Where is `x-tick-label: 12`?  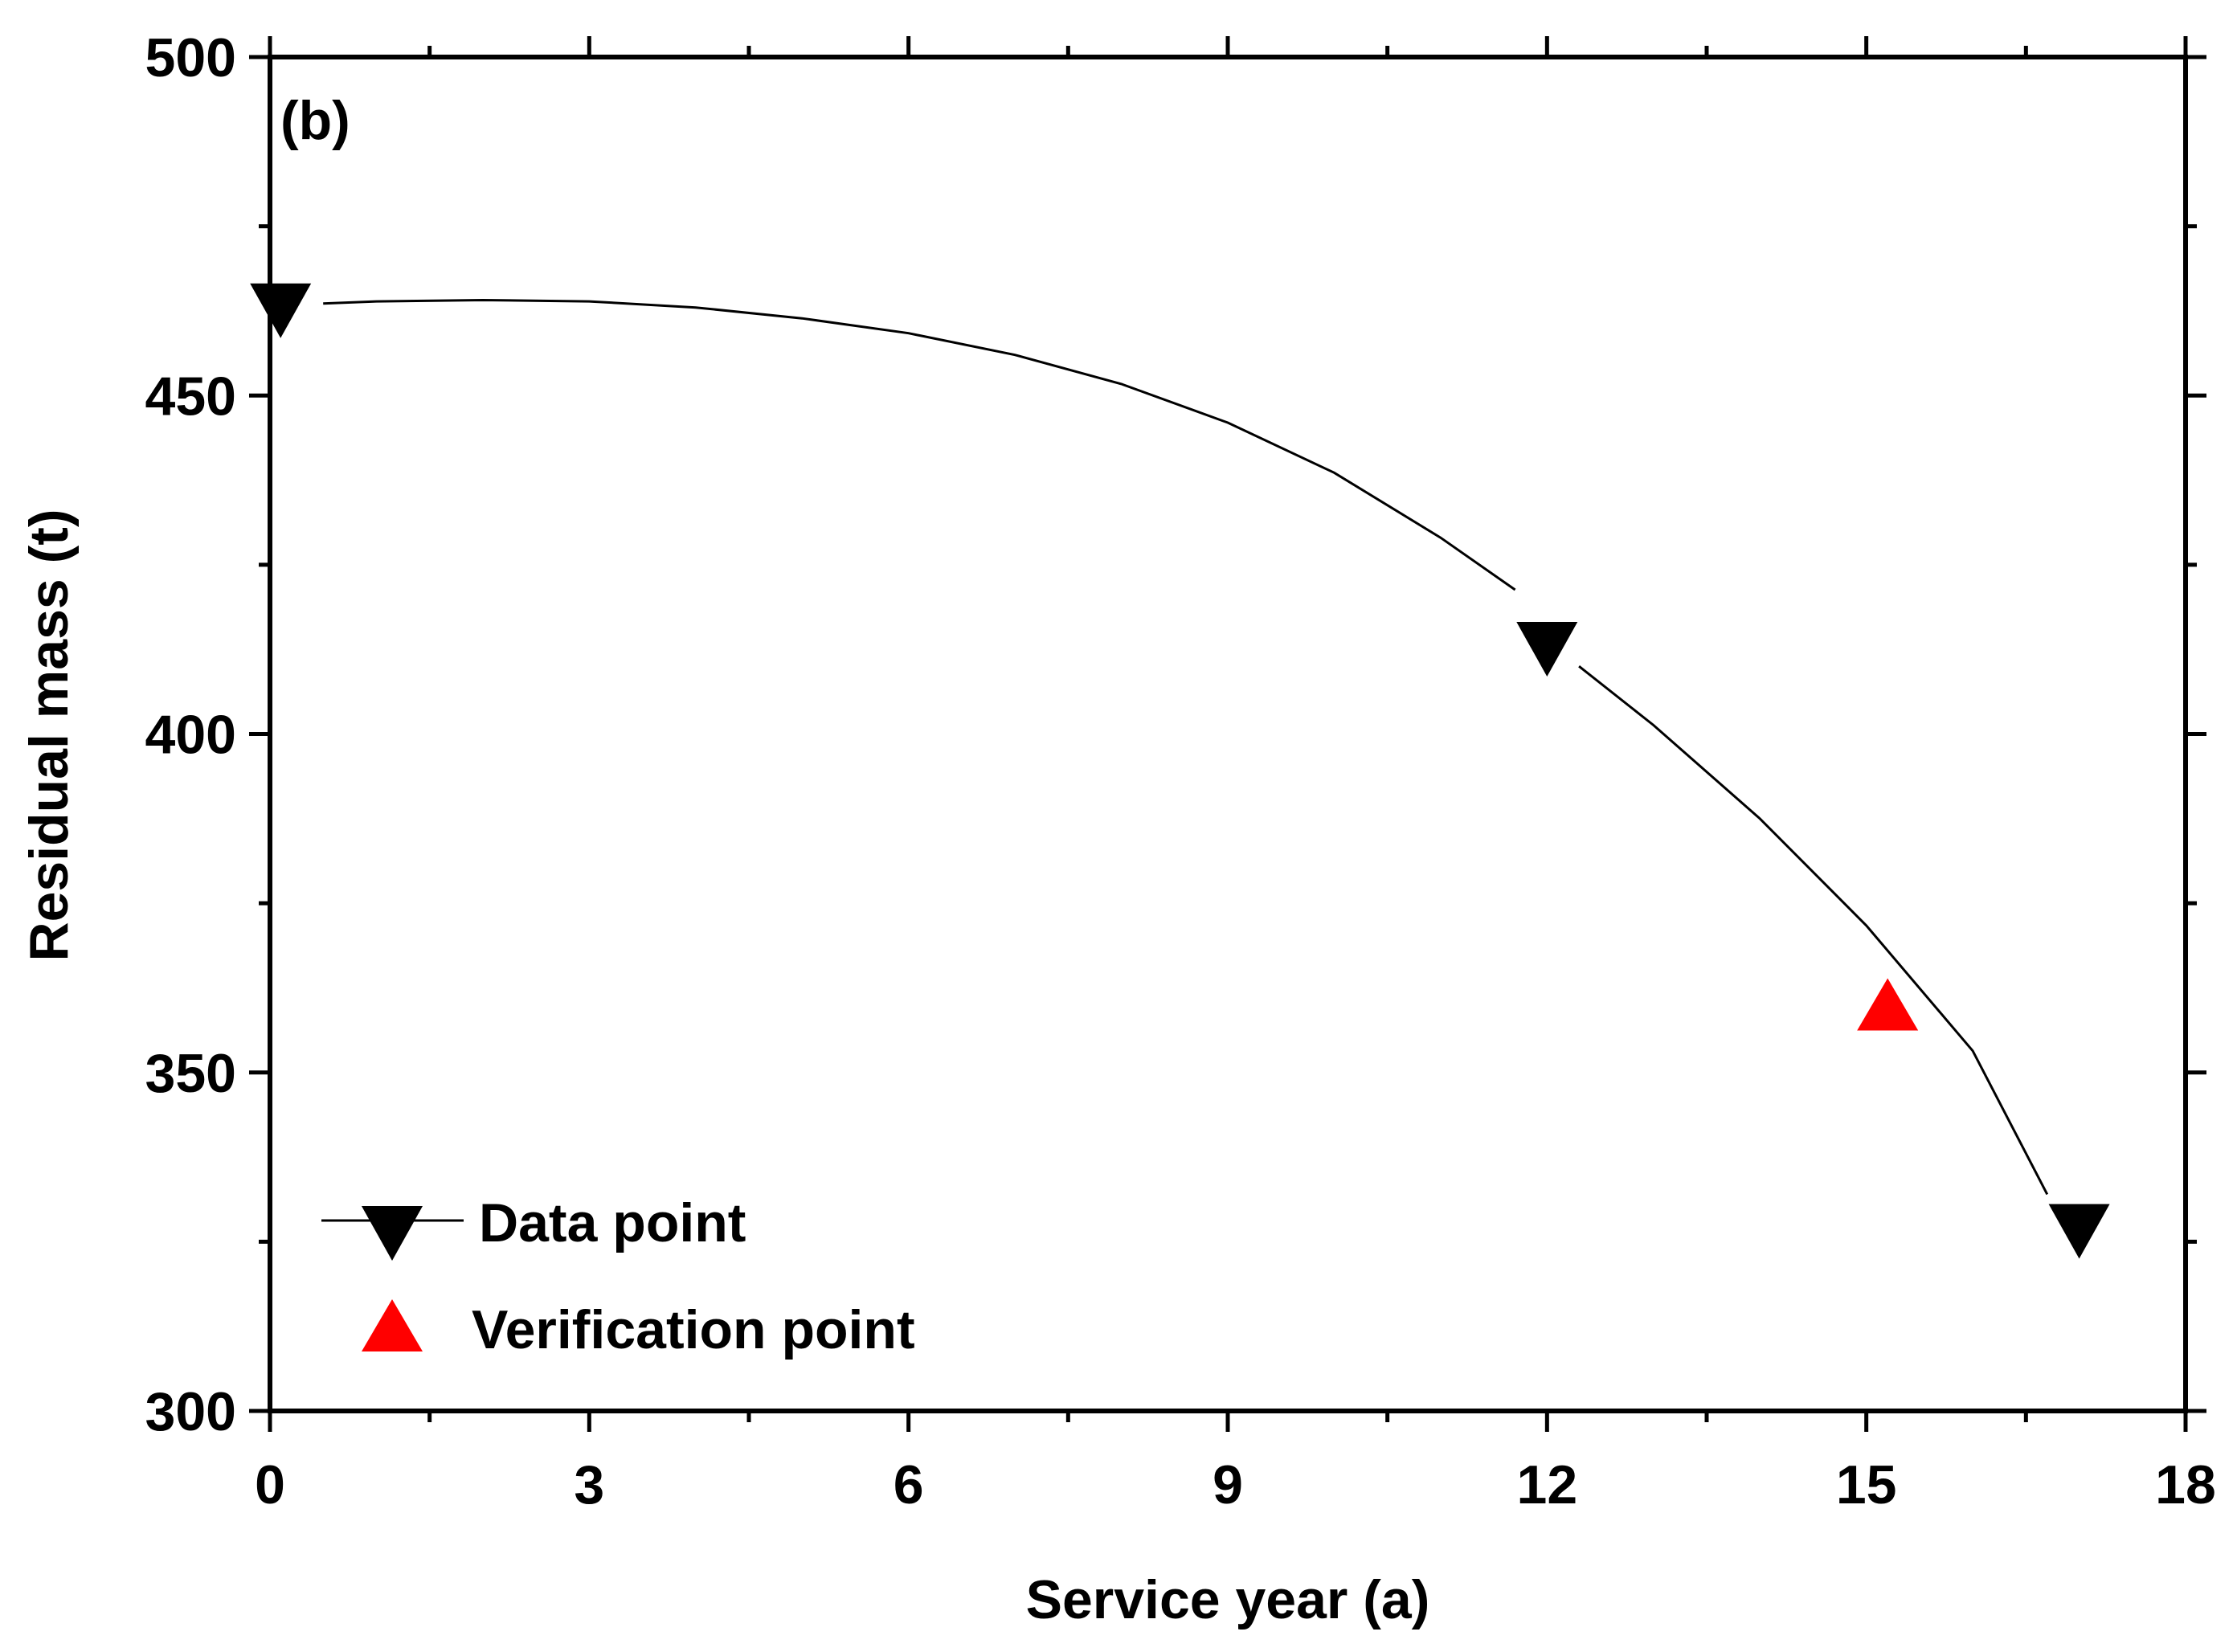 x-tick-label: 12 is located at coordinates (1547, 1485).